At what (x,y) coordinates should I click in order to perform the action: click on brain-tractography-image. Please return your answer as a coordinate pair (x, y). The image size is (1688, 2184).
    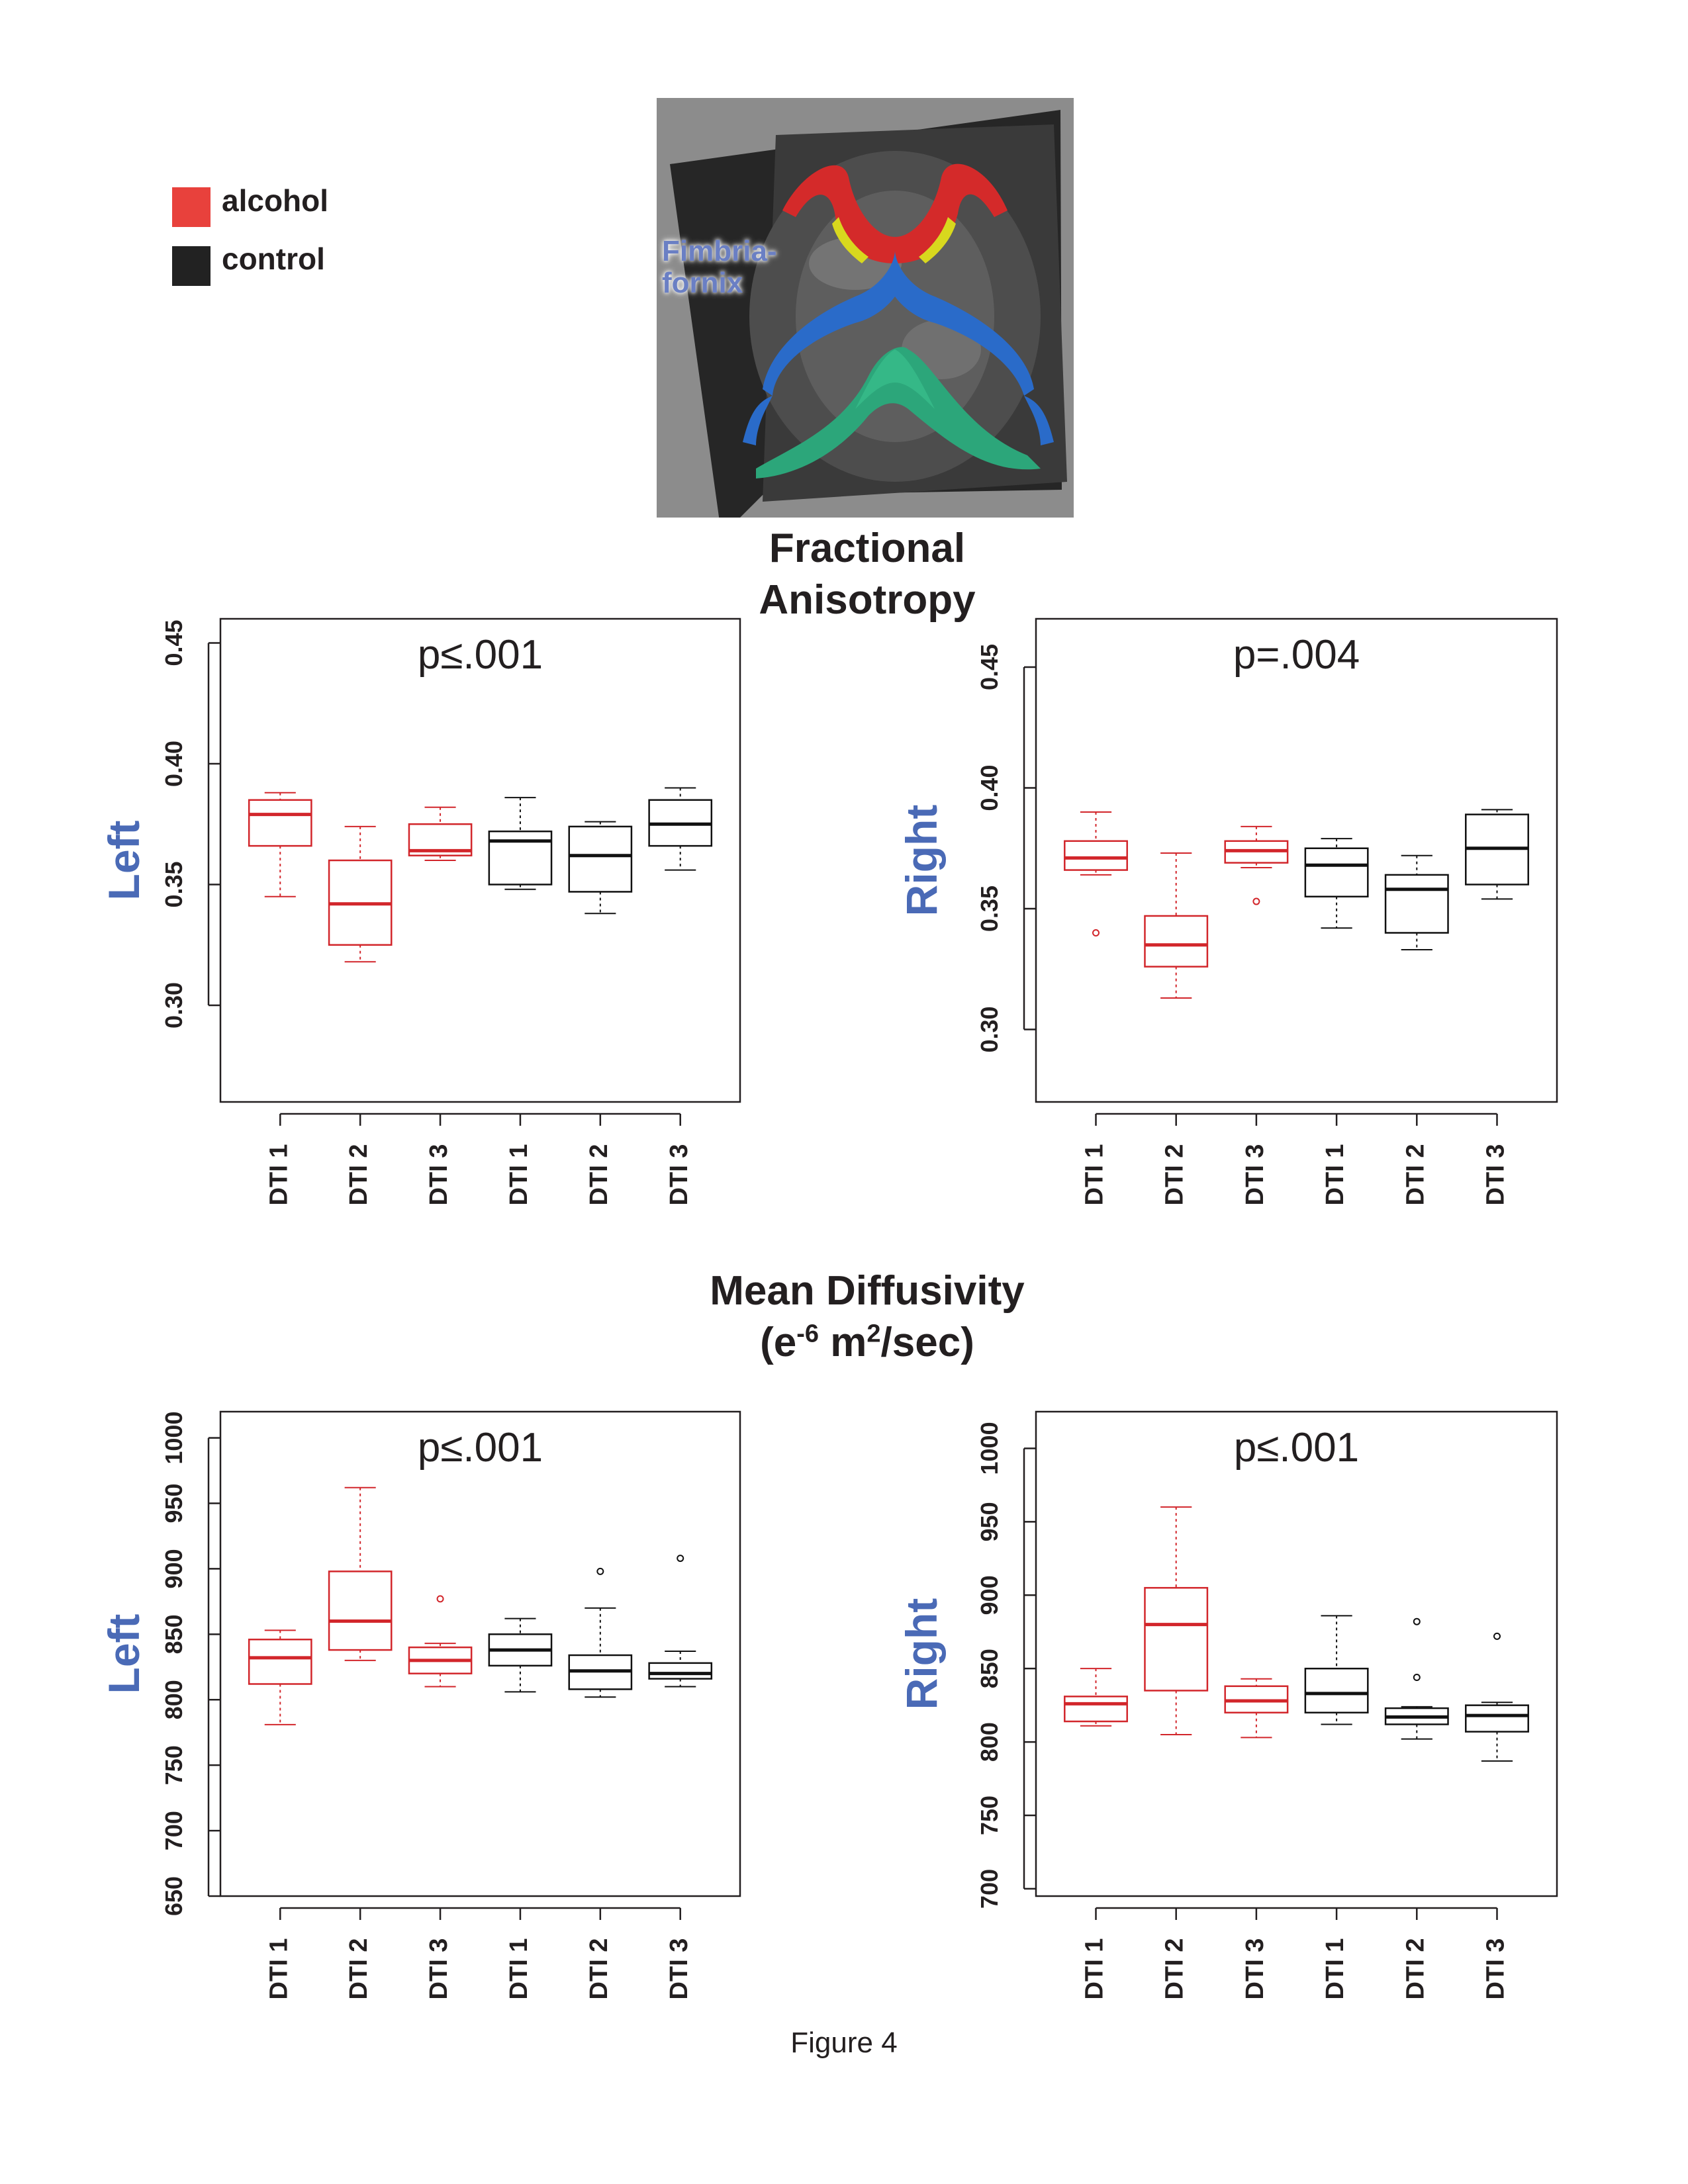
    Looking at the image, I should click on (865, 308).